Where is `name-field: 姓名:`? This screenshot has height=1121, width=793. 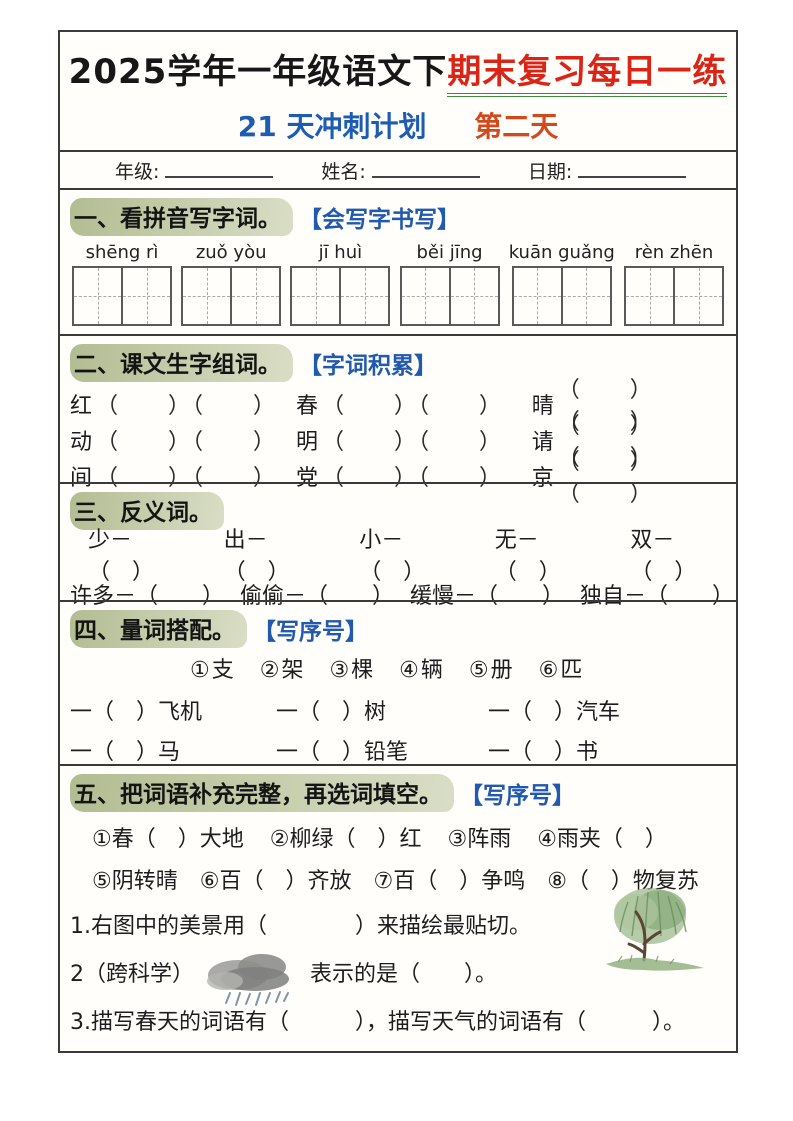 name-field: 姓名: is located at coordinates (400, 170).